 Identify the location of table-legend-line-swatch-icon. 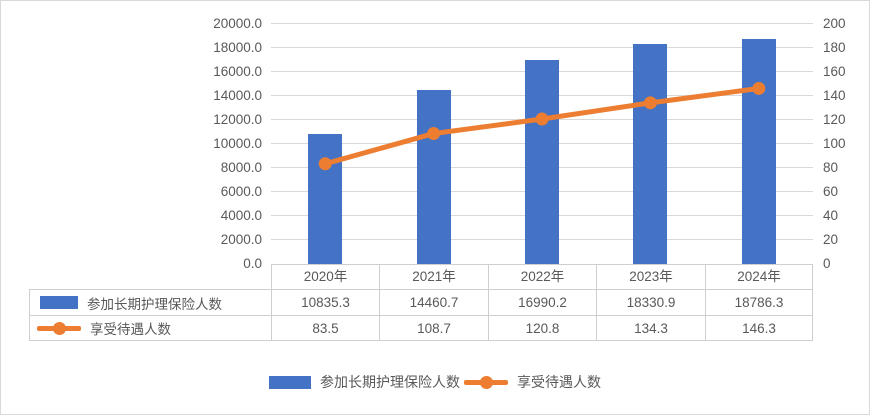
(59, 328).